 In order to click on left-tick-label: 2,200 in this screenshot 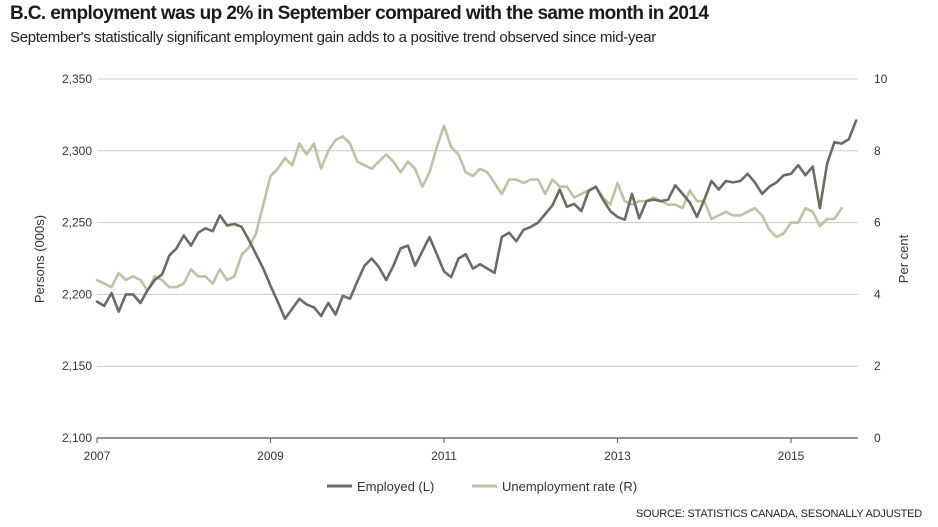, I will do `click(77, 294)`.